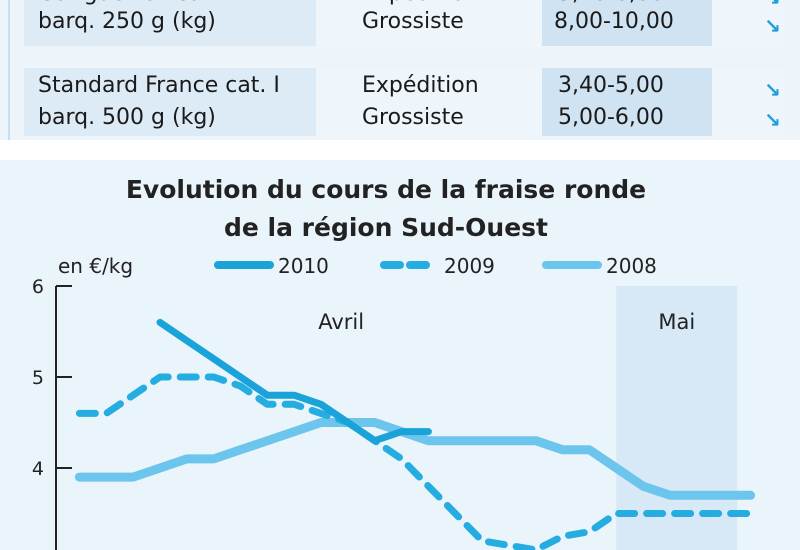 The image size is (800, 550). I want to click on price-range: 5,40-6,00, so click(611, 5).